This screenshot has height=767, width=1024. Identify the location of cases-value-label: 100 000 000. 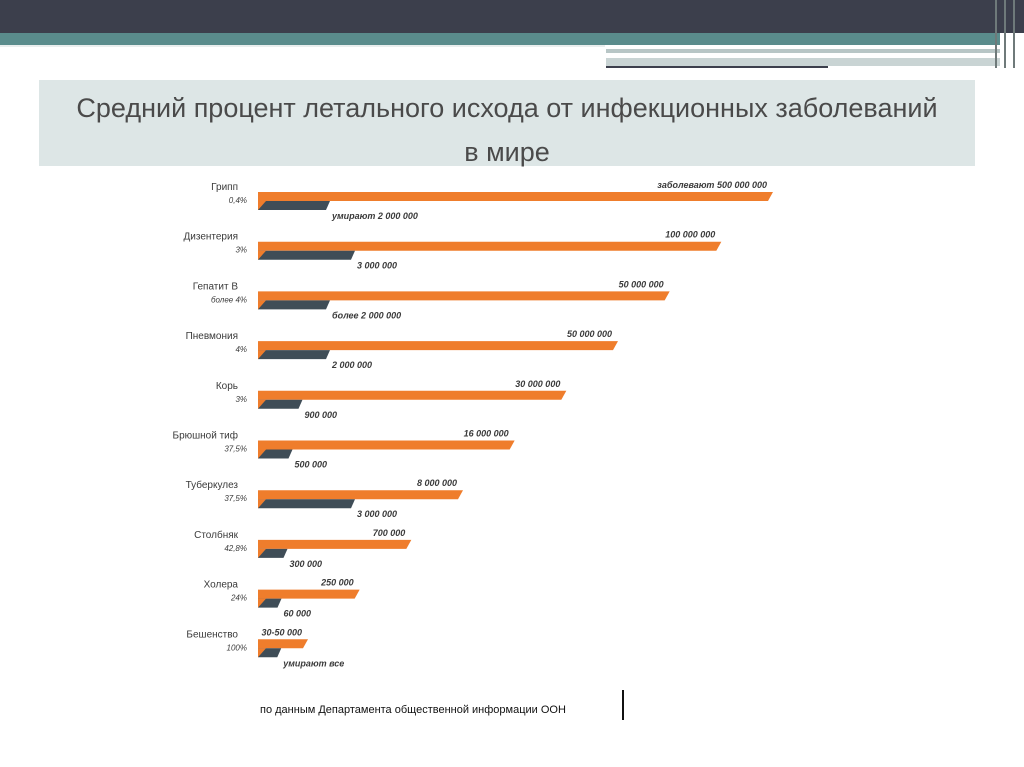
(690, 235).